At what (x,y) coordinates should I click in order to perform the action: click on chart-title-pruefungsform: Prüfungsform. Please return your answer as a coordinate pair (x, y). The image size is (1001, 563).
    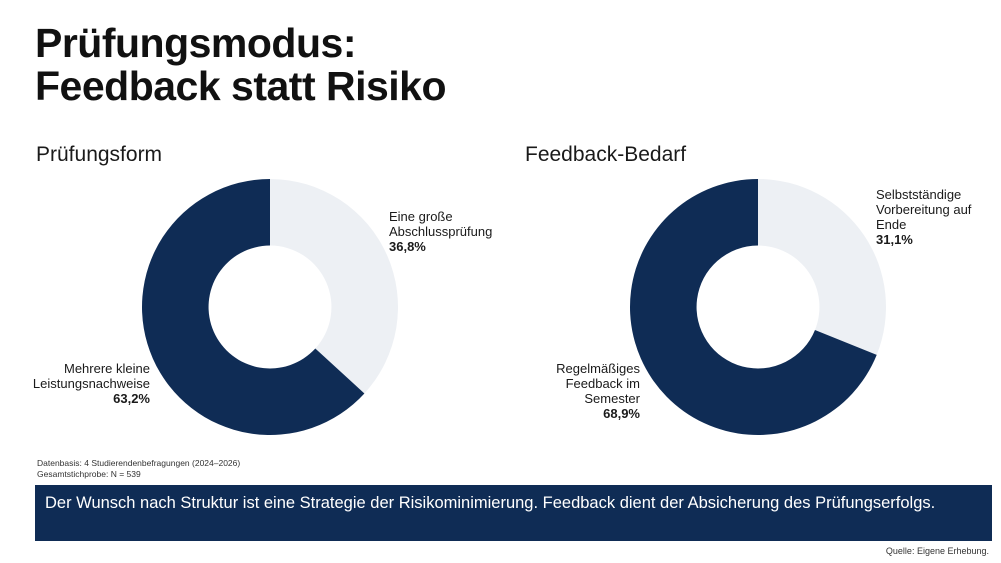
    Looking at the image, I should click on (99, 154).